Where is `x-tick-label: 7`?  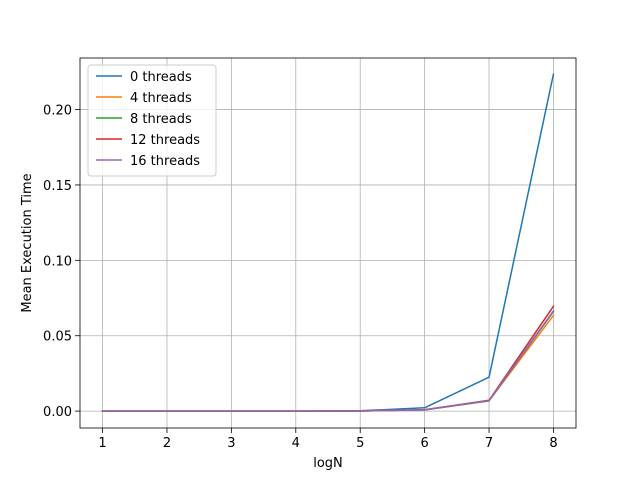 x-tick-label: 7 is located at coordinates (489, 443).